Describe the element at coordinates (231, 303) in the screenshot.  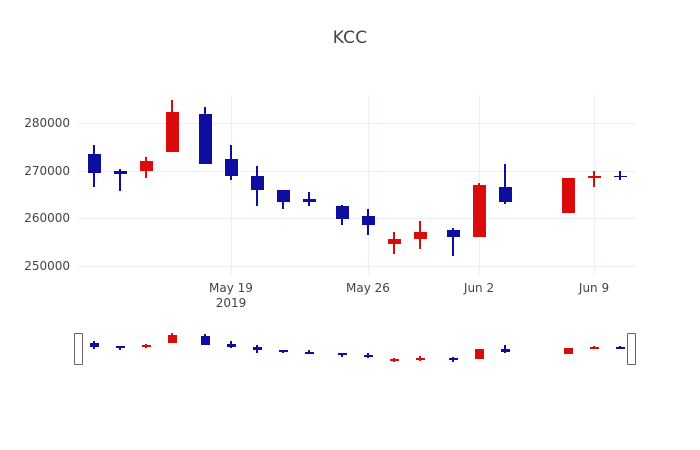
I see `x-tick-year-label: 2019` at that location.